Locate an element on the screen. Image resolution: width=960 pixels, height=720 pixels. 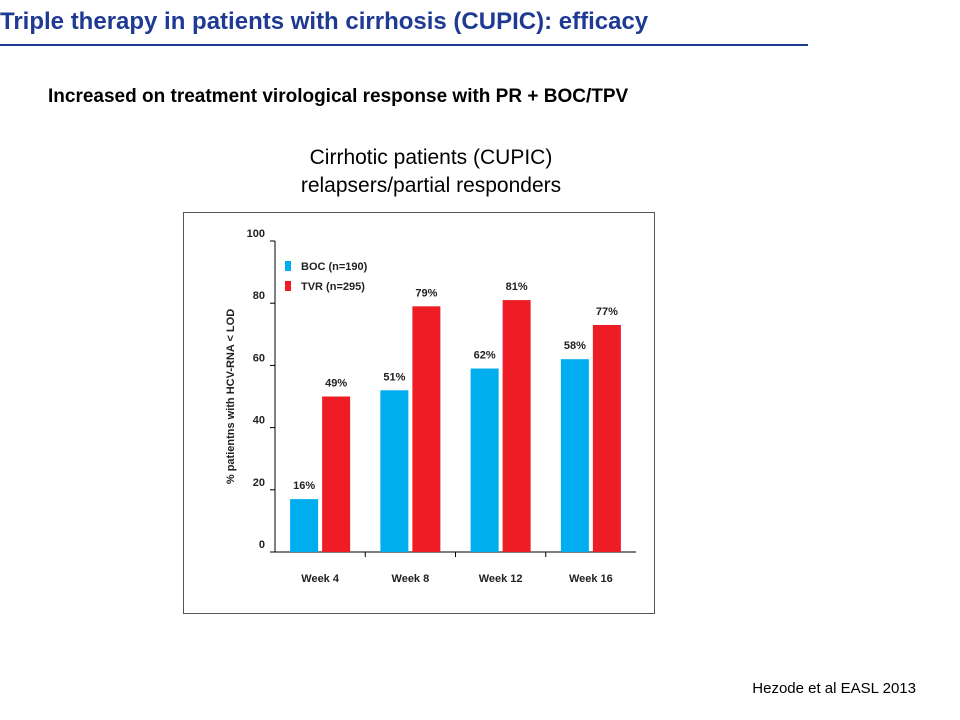
data-label: 77% is located at coordinates (607, 312).